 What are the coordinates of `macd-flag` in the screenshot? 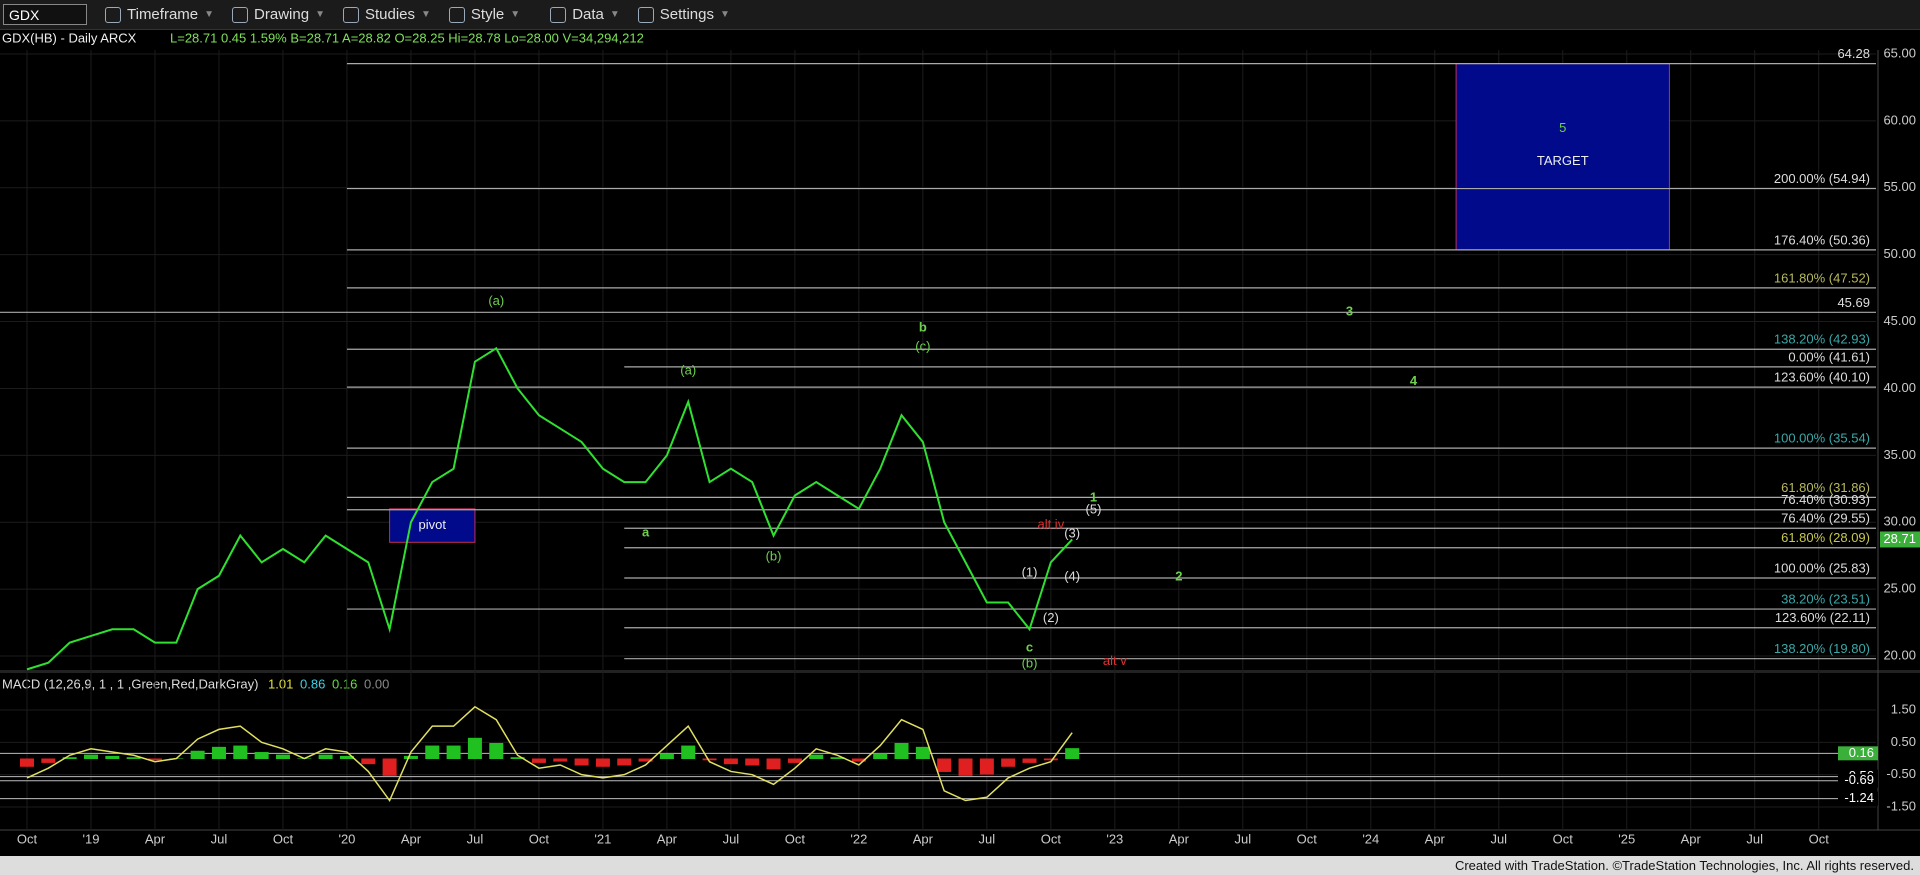 It's located at (1858, 780).